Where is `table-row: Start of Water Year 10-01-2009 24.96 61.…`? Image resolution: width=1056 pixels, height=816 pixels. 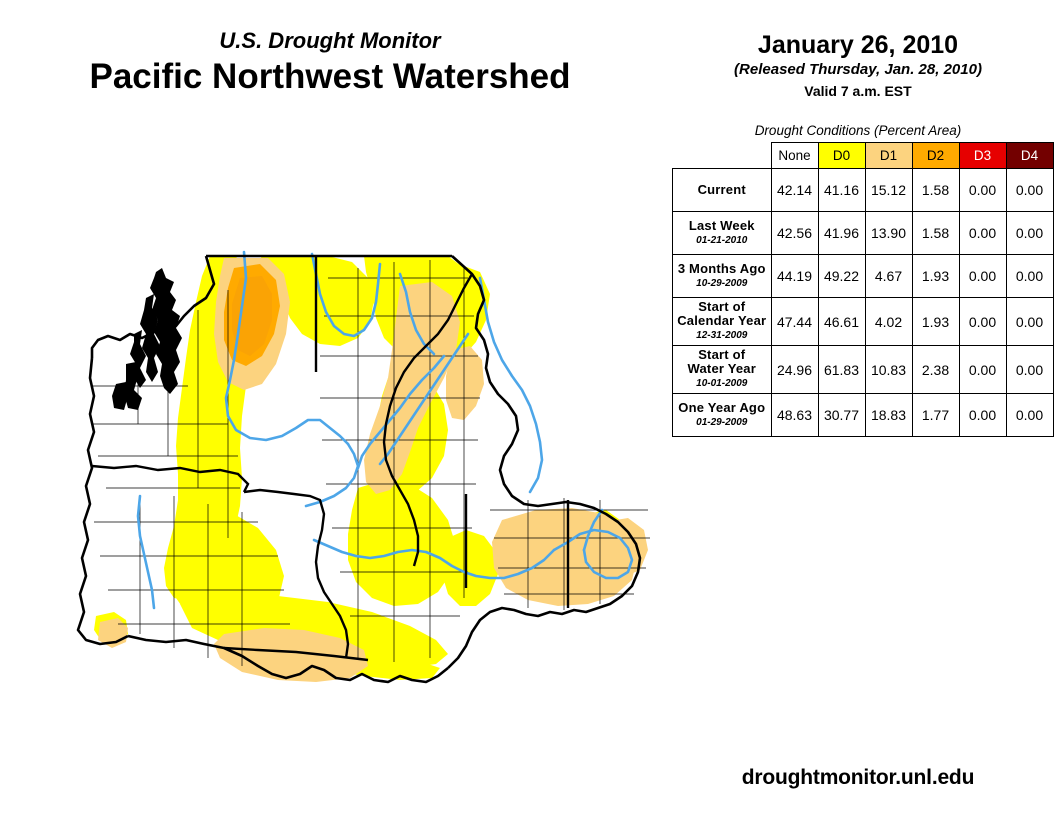
table-row: Start of Water Year 10-01-2009 24.96 61.… is located at coordinates (863, 369).